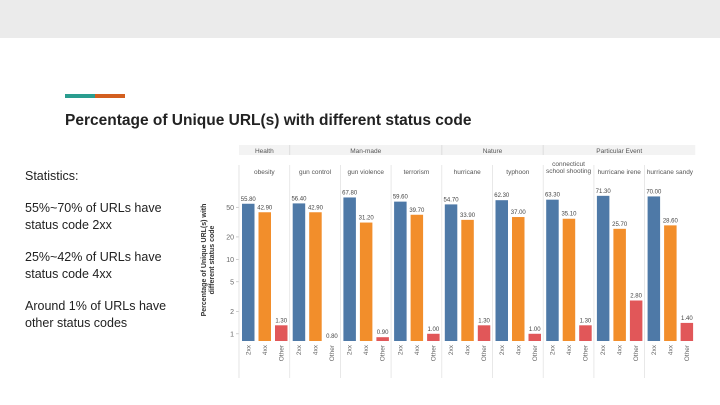 This screenshot has height=405, width=720. What do you see at coordinates (232, 334) in the screenshot?
I see `y-tick-label: 1` at bounding box center [232, 334].